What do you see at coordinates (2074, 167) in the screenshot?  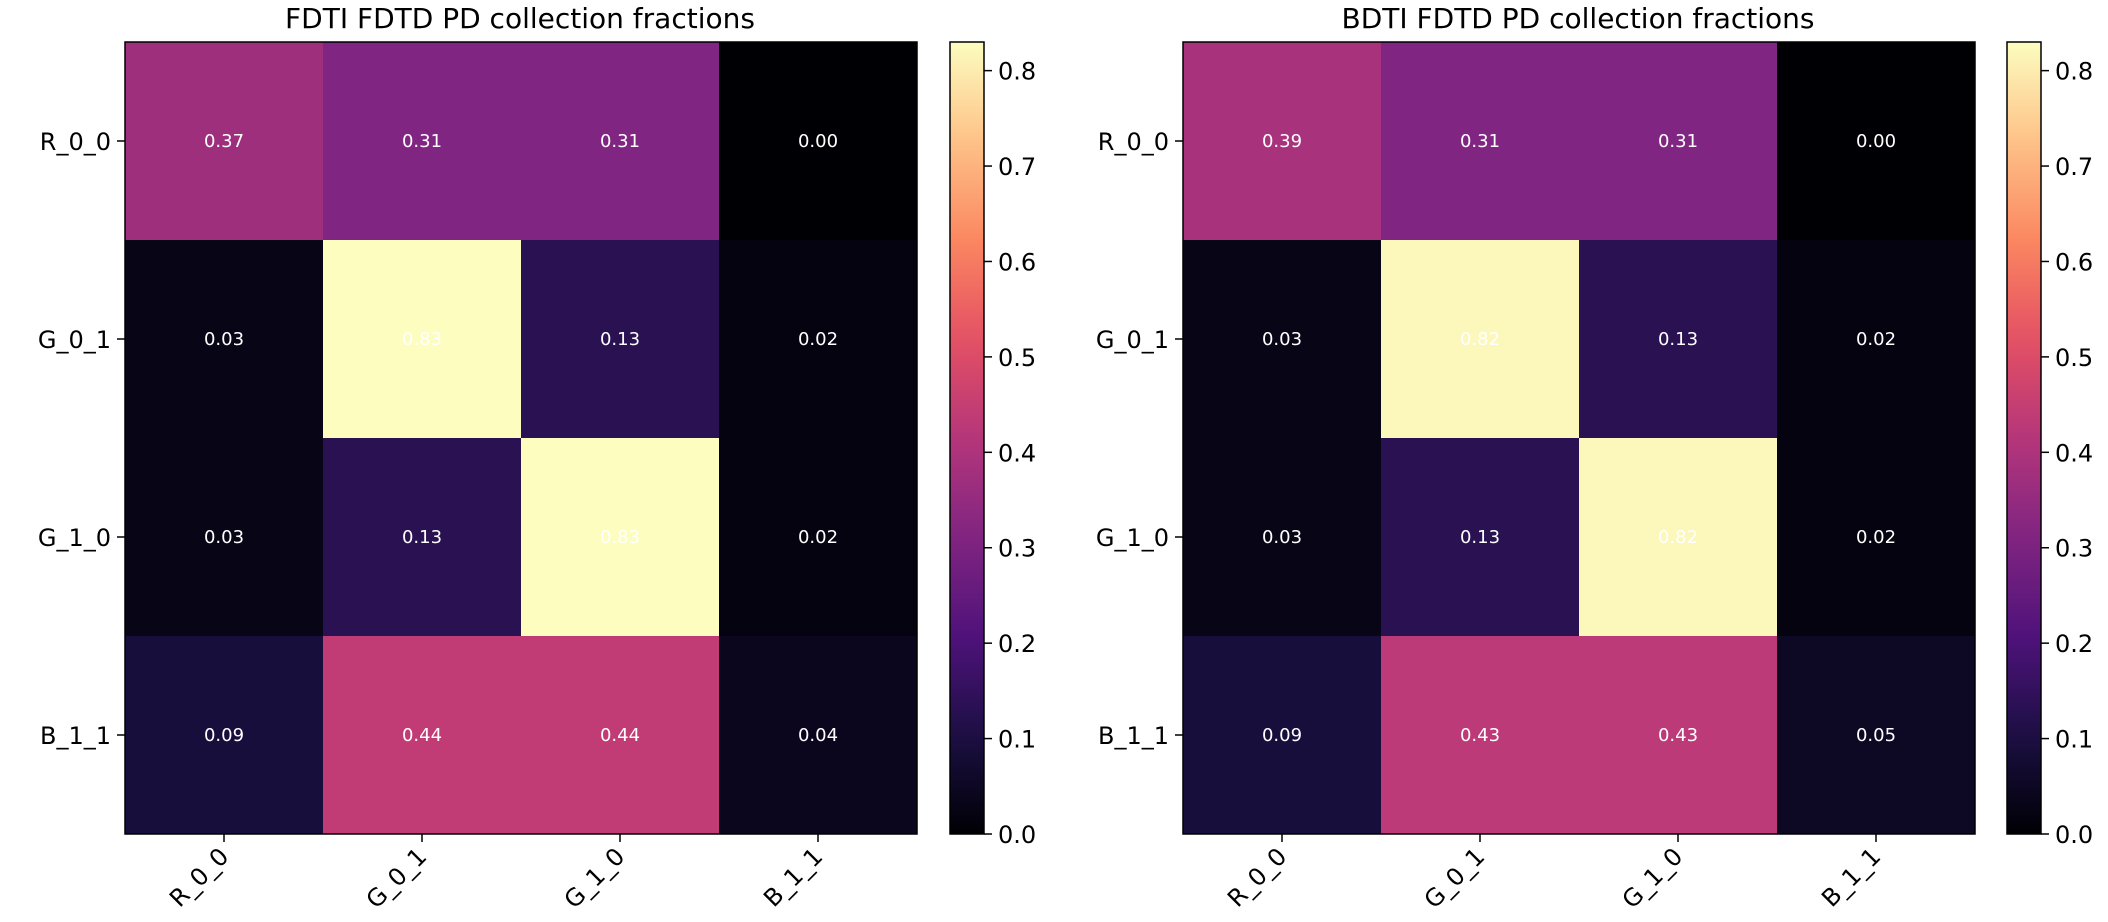 I see `colorbar-tick-label: 0.7` at bounding box center [2074, 167].